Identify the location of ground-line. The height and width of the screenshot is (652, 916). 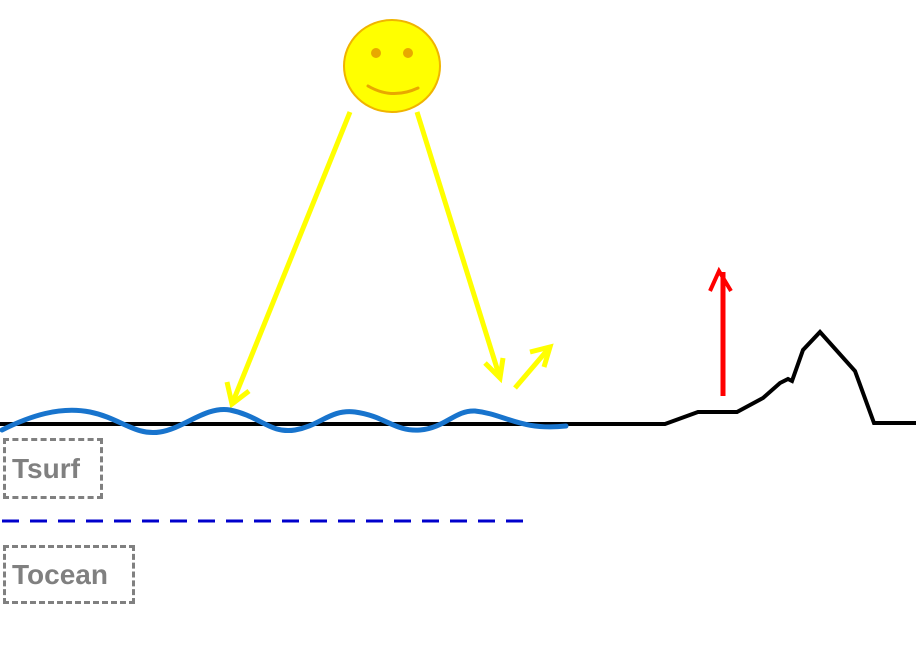
(458, 377).